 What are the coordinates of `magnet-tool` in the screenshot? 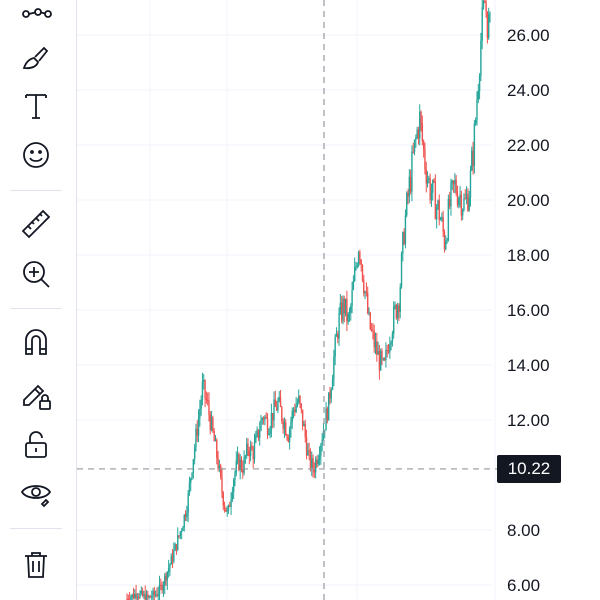 It's located at (36, 342).